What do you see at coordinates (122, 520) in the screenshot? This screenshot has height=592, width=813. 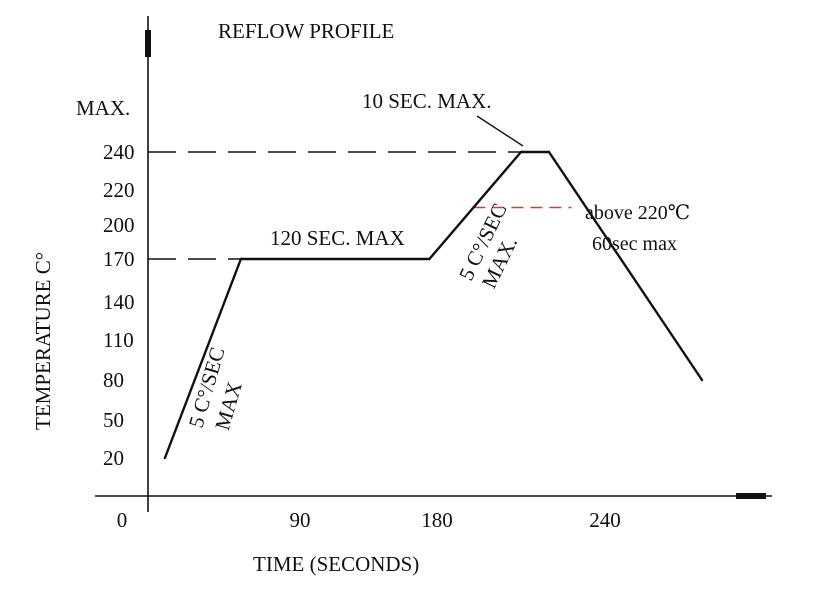 I see `x-tick-label: 0` at bounding box center [122, 520].